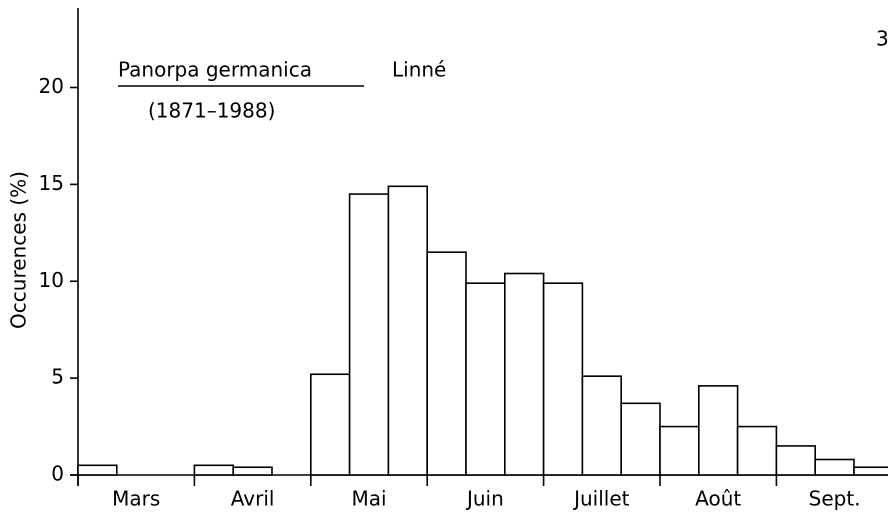  What do you see at coordinates (51, 280) in the screenshot?
I see `y-tick-label: 10` at bounding box center [51, 280].